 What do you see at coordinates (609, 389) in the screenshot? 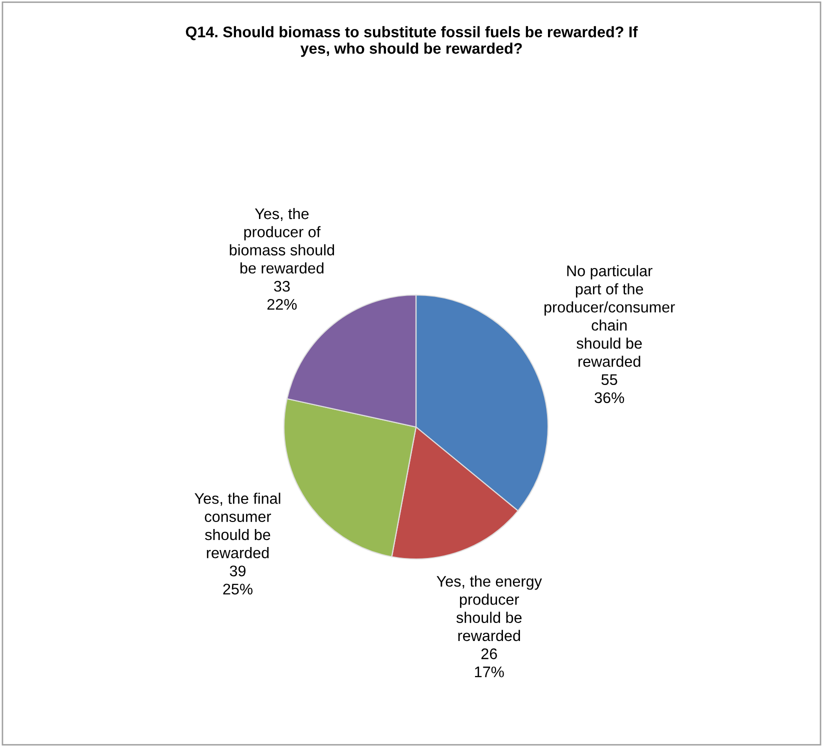
I see `data-label: 55 36%` at bounding box center [609, 389].